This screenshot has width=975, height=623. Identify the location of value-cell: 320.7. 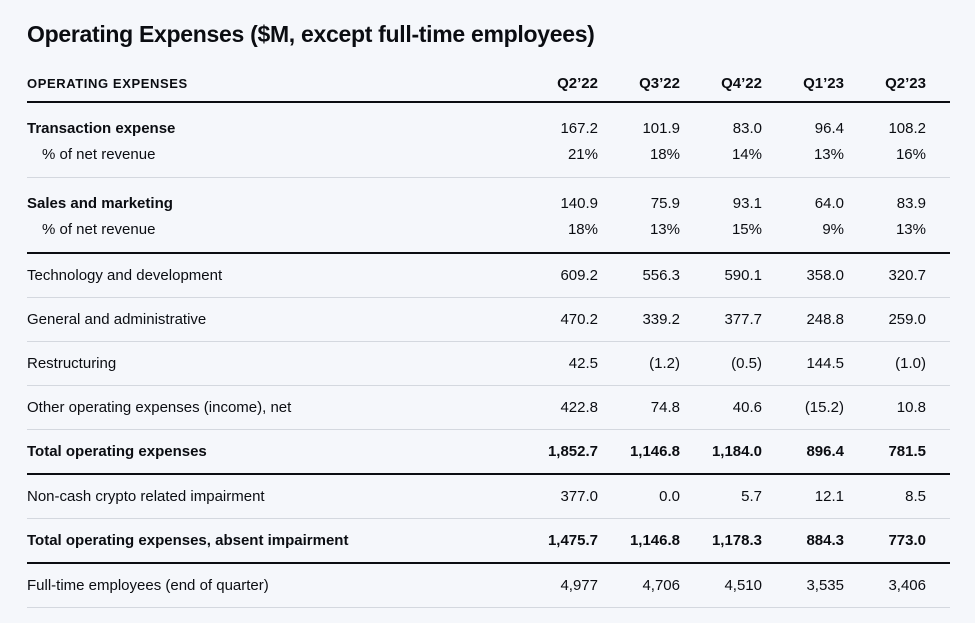
(907, 275).